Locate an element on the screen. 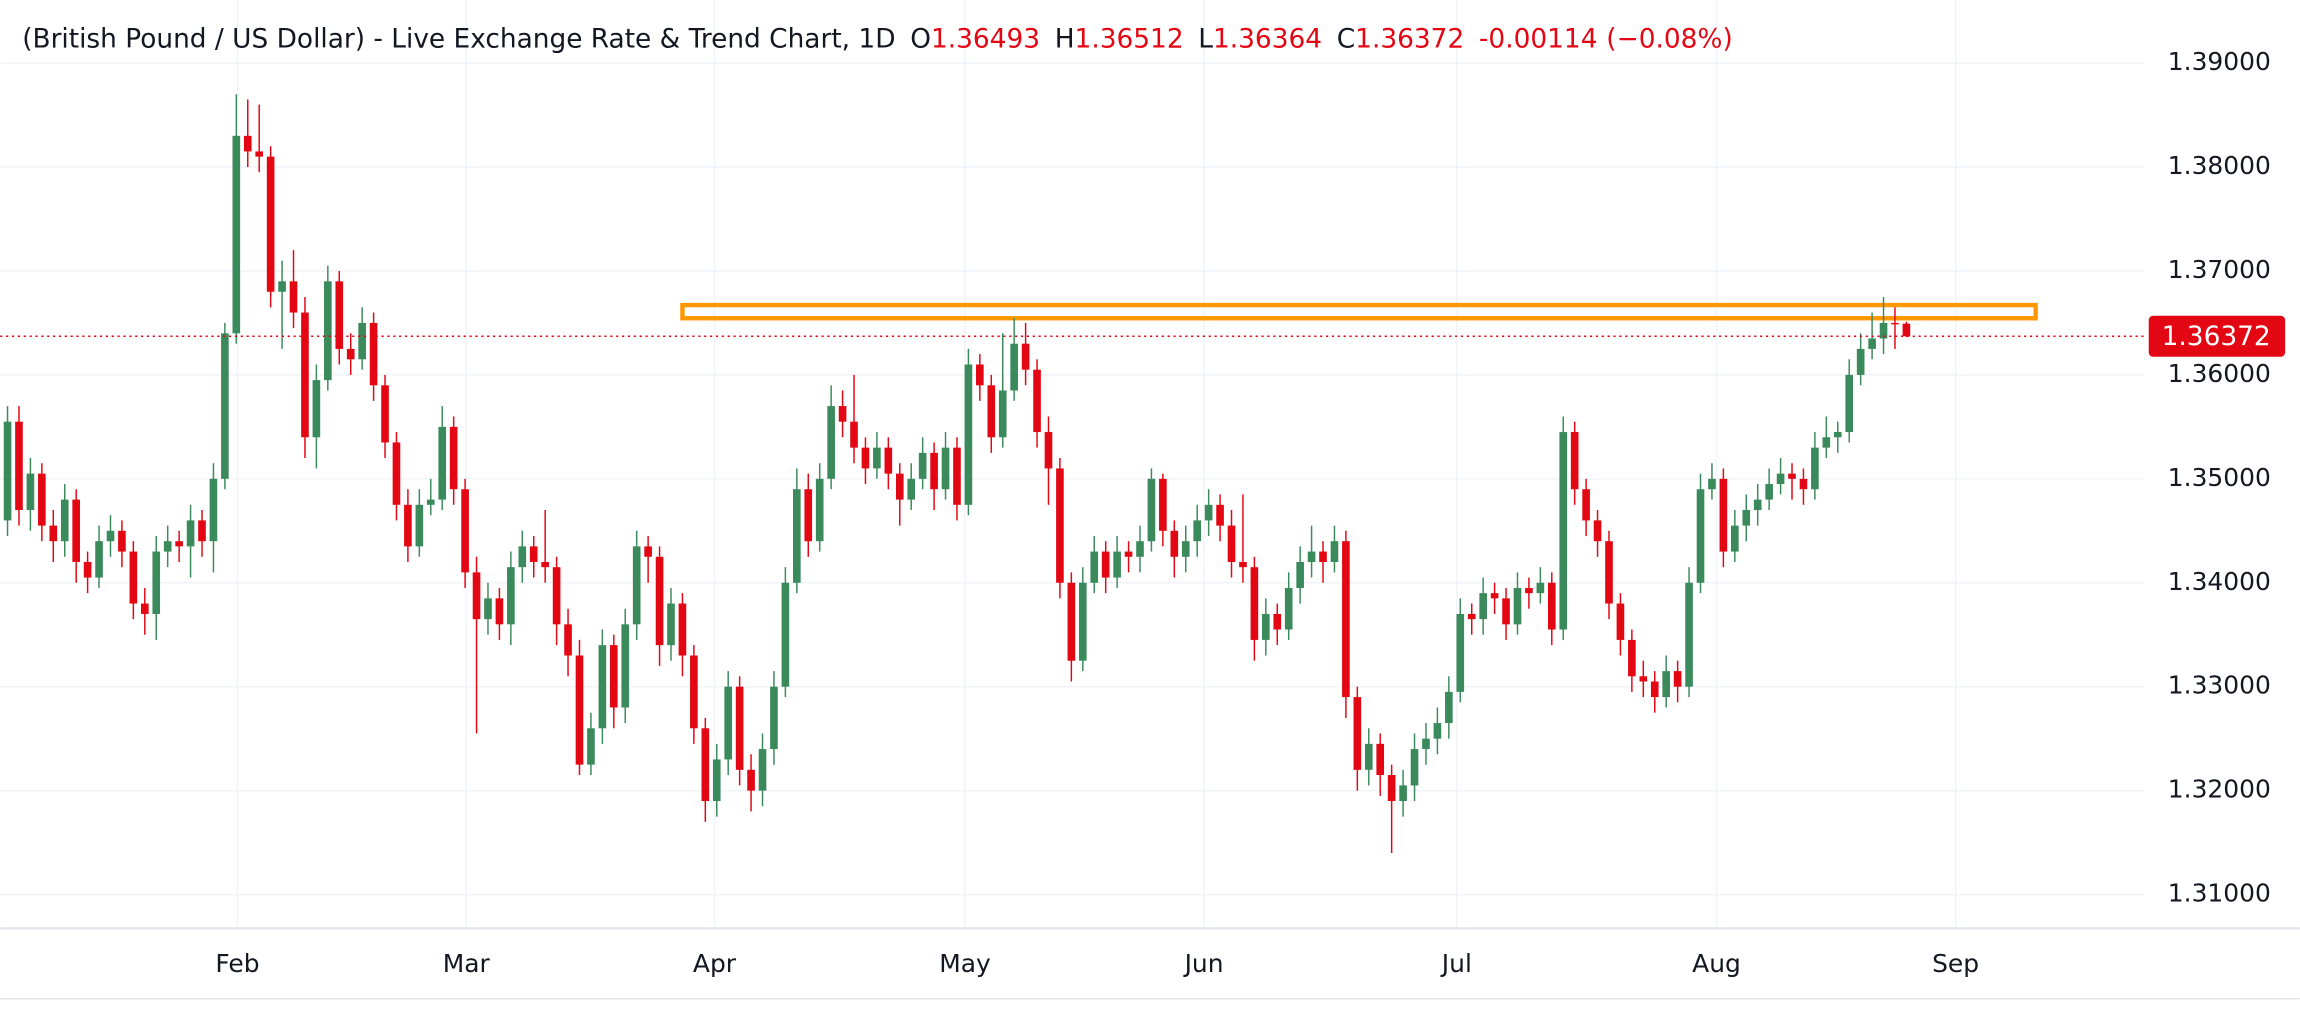 The width and height of the screenshot is (2300, 1031). x-tick-label: Feb is located at coordinates (237, 963).